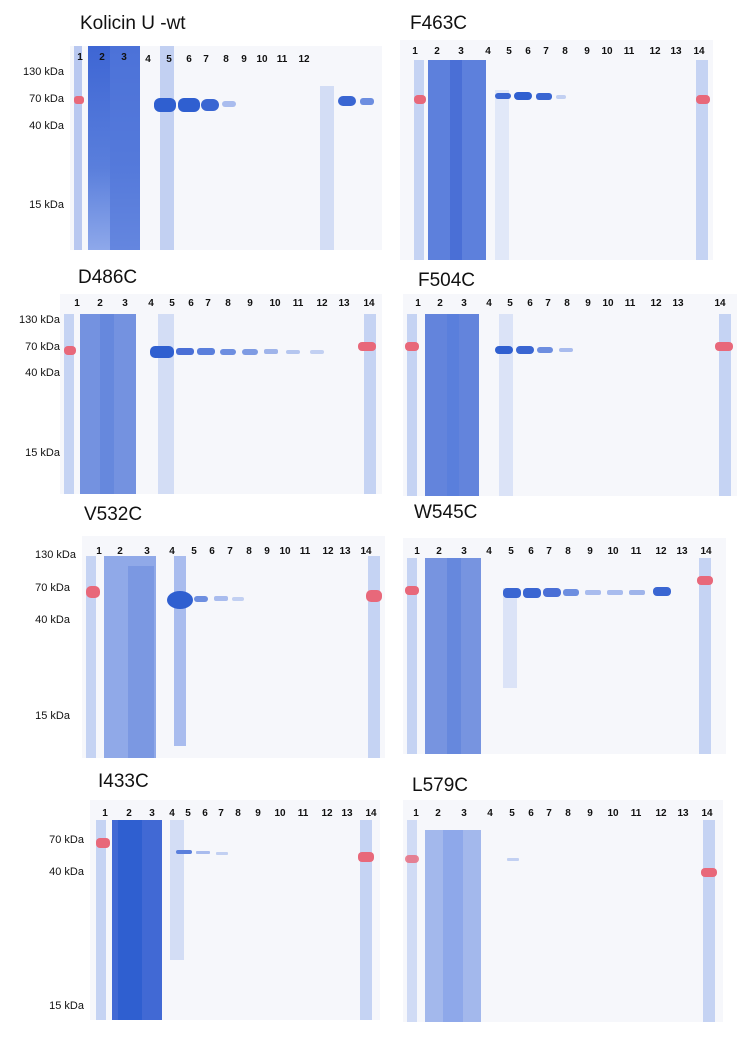 The height and width of the screenshot is (1041, 748). Describe the element at coordinates (563, 911) in the screenshot. I see `gel-image-l579c: 1 2 3 4 5 6 7 8 9 10 11 12 13 14` at that location.